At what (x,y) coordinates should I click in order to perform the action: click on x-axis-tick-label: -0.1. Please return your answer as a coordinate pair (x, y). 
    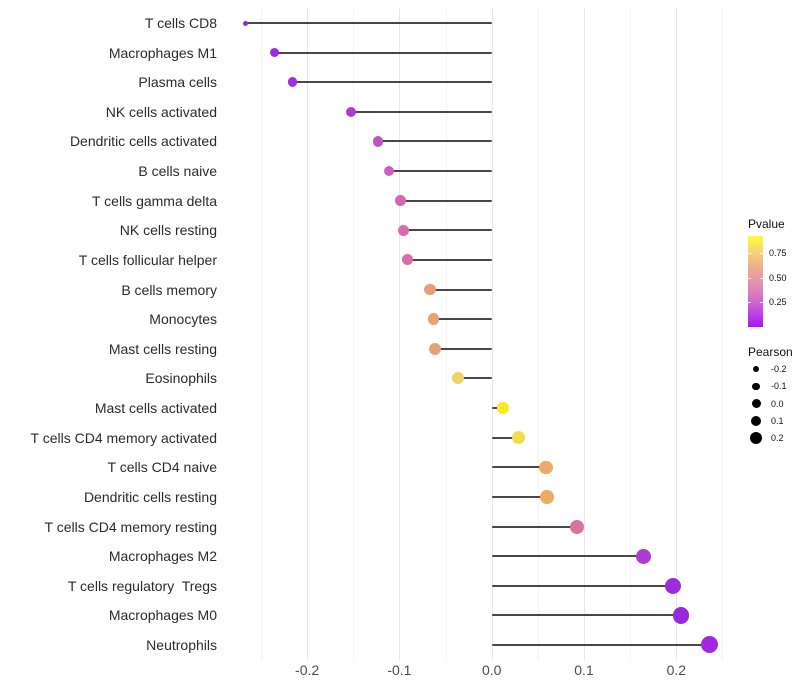
    Looking at the image, I should click on (399, 670).